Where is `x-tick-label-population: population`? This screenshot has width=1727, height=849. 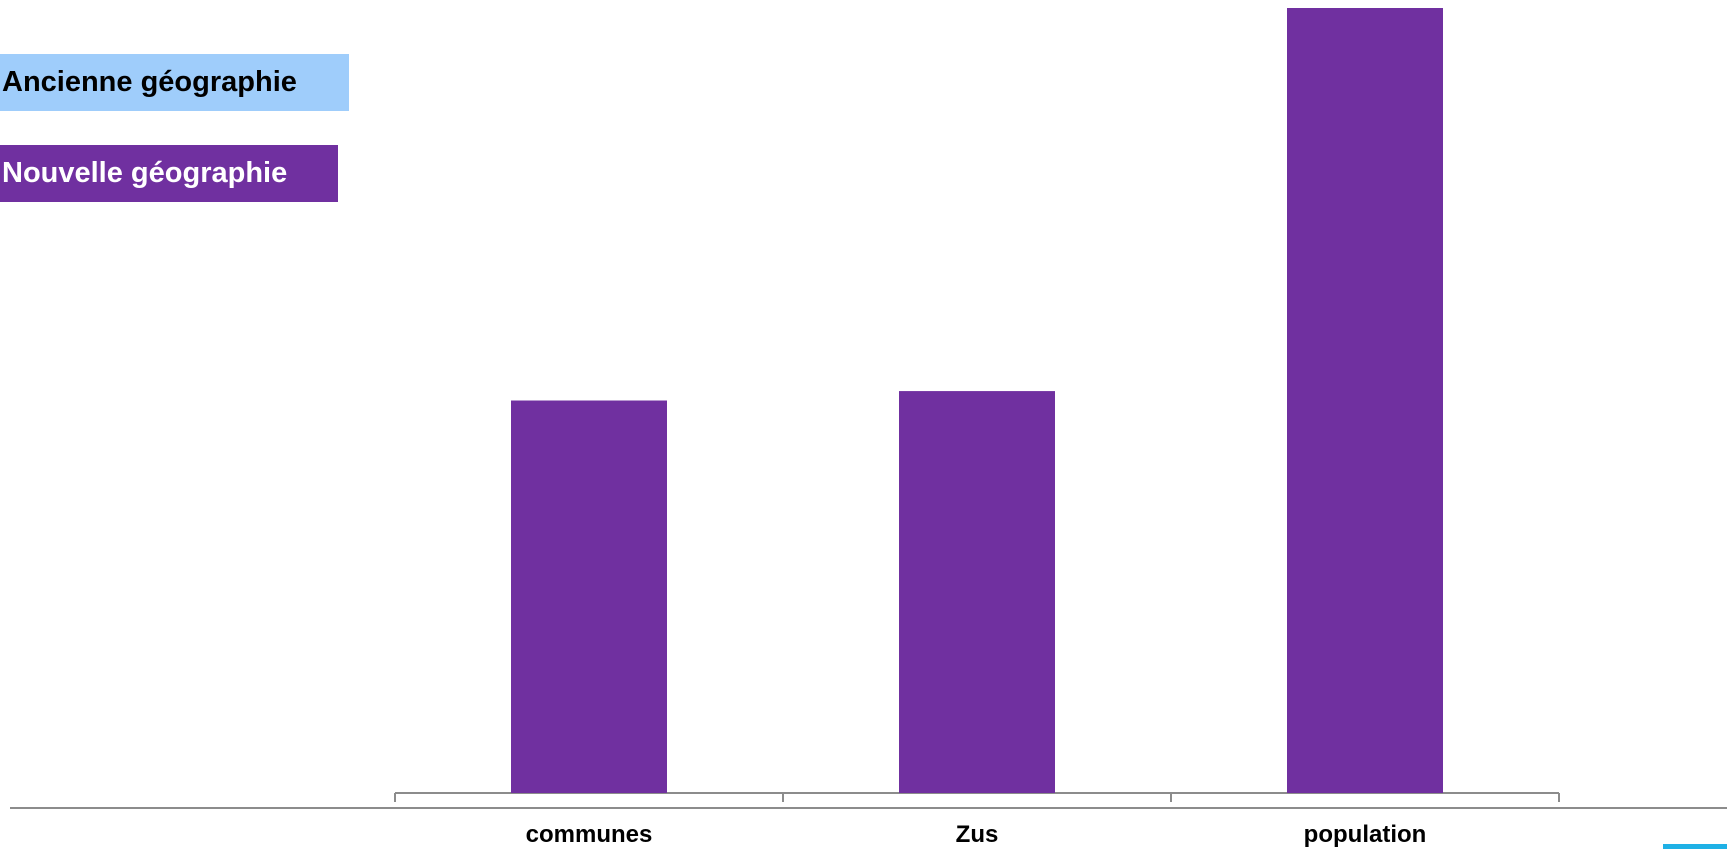
x-tick-label-population: population is located at coordinates (1365, 834).